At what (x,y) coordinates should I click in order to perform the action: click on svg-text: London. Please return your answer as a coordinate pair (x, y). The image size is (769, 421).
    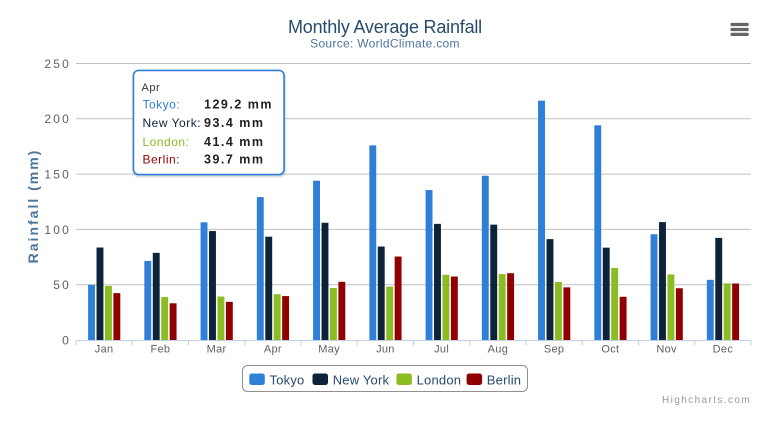
    Looking at the image, I should click on (439, 379).